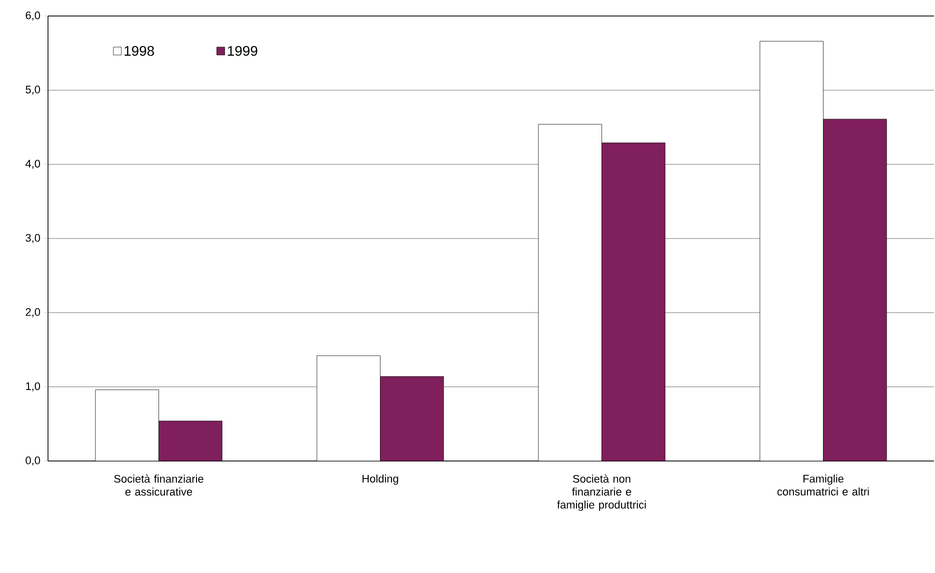 The width and height of the screenshot is (935, 573). What do you see at coordinates (33, 16) in the screenshot?
I see `y-tick-label: 6,0` at bounding box center [33, 16].